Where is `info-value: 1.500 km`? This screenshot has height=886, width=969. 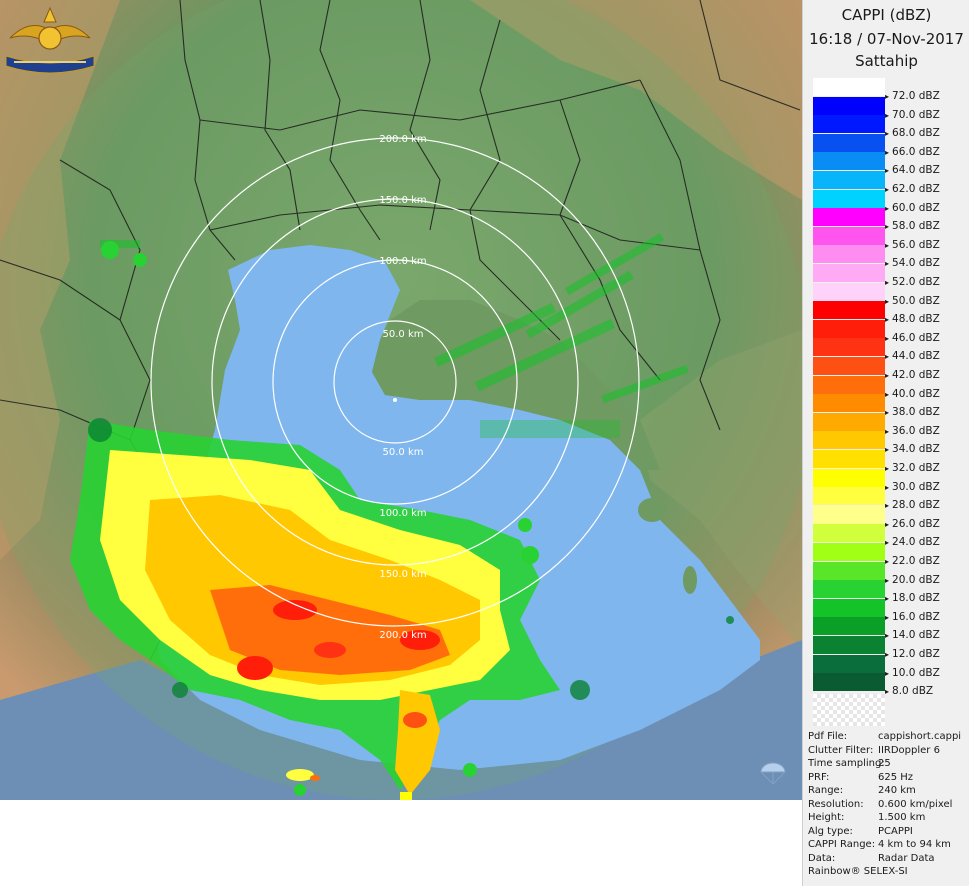
info-value: 1.500 km is located at coordinates (902, 817).